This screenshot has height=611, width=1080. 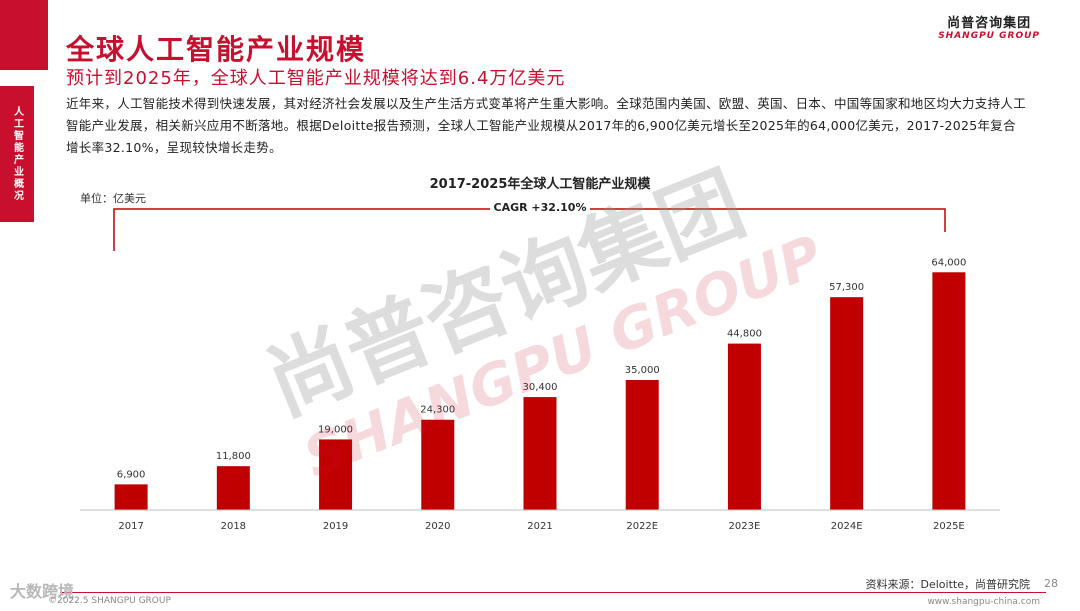 I want to click on footer-divider, so click(x=553, y=592).